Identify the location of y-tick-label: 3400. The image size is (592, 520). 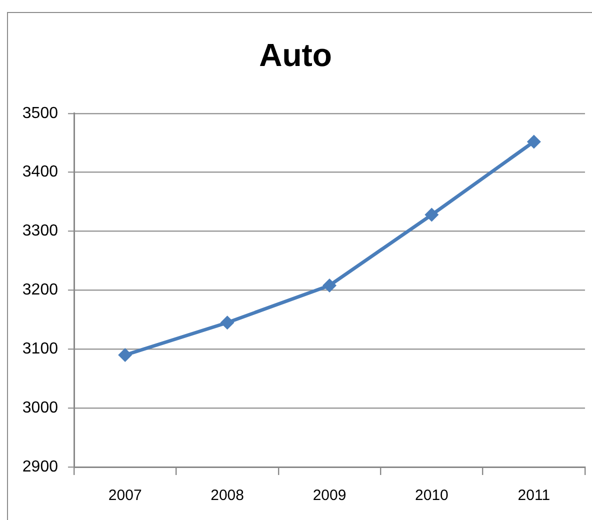
(40, 172).